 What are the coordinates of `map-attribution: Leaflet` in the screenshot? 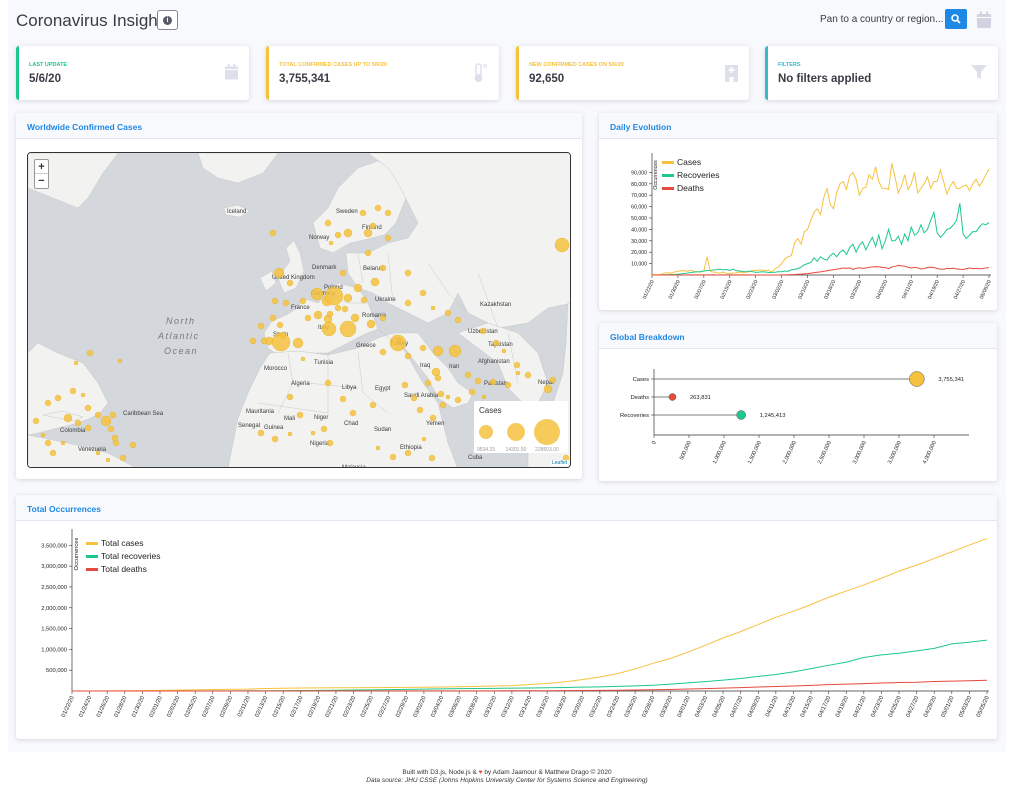 It's located at (559, 463).